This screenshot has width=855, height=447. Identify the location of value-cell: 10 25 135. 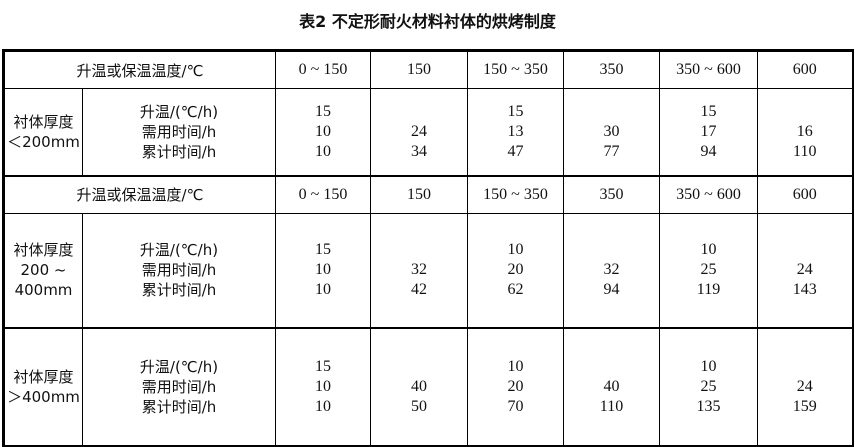
(708, 386).